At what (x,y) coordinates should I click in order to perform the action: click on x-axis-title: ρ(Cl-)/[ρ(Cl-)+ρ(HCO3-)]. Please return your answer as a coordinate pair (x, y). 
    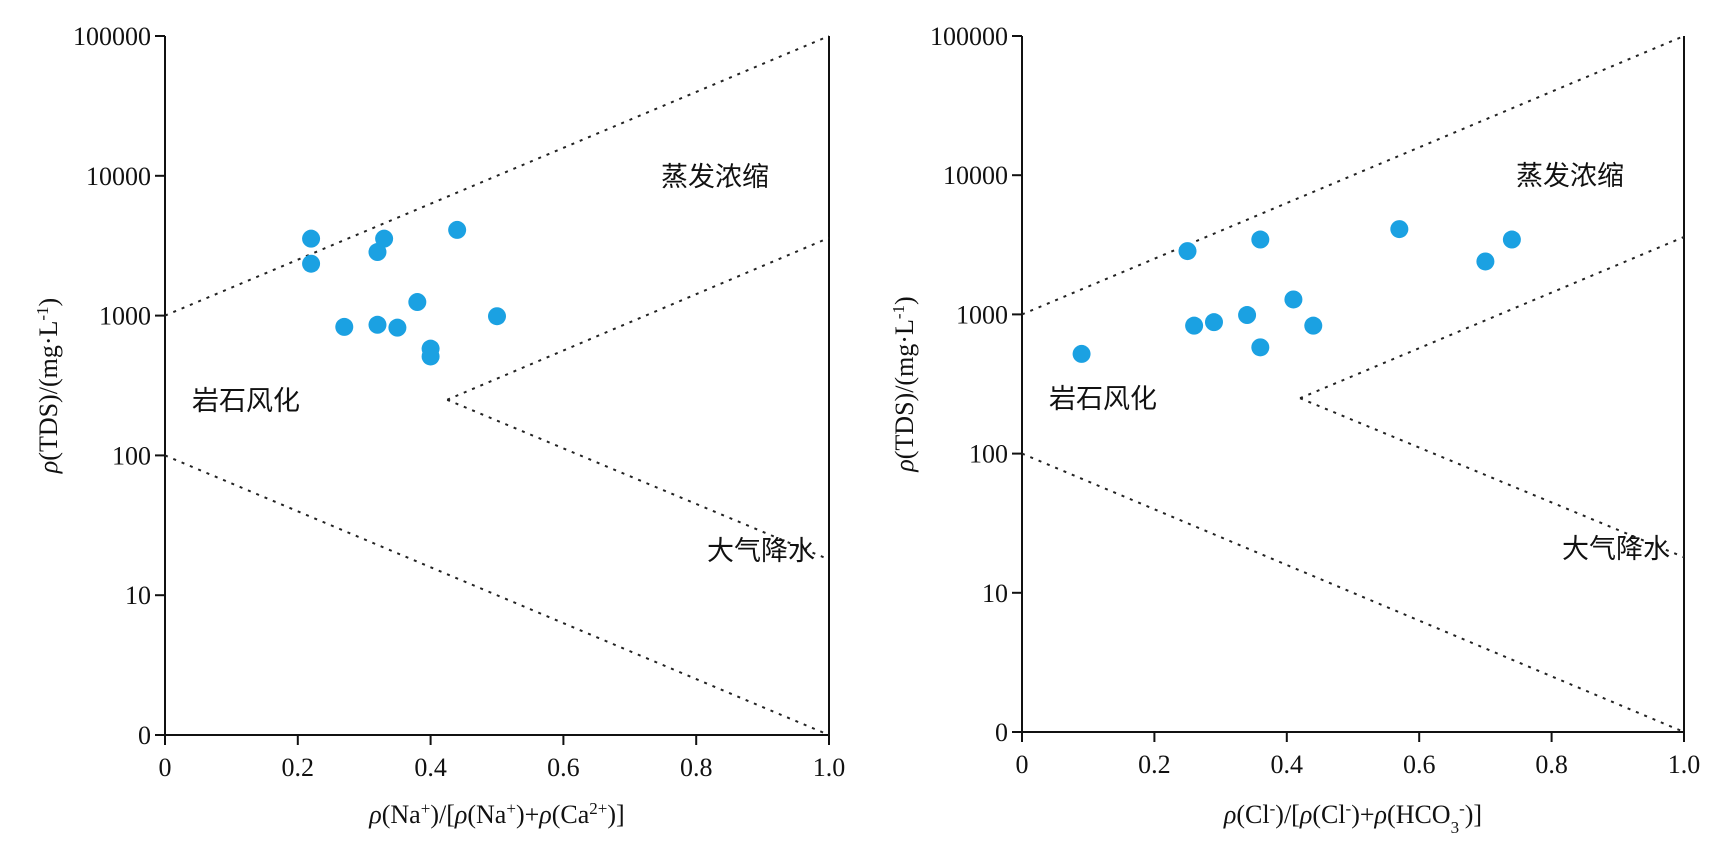
    Looking at the image, I should click on (1352, 818).